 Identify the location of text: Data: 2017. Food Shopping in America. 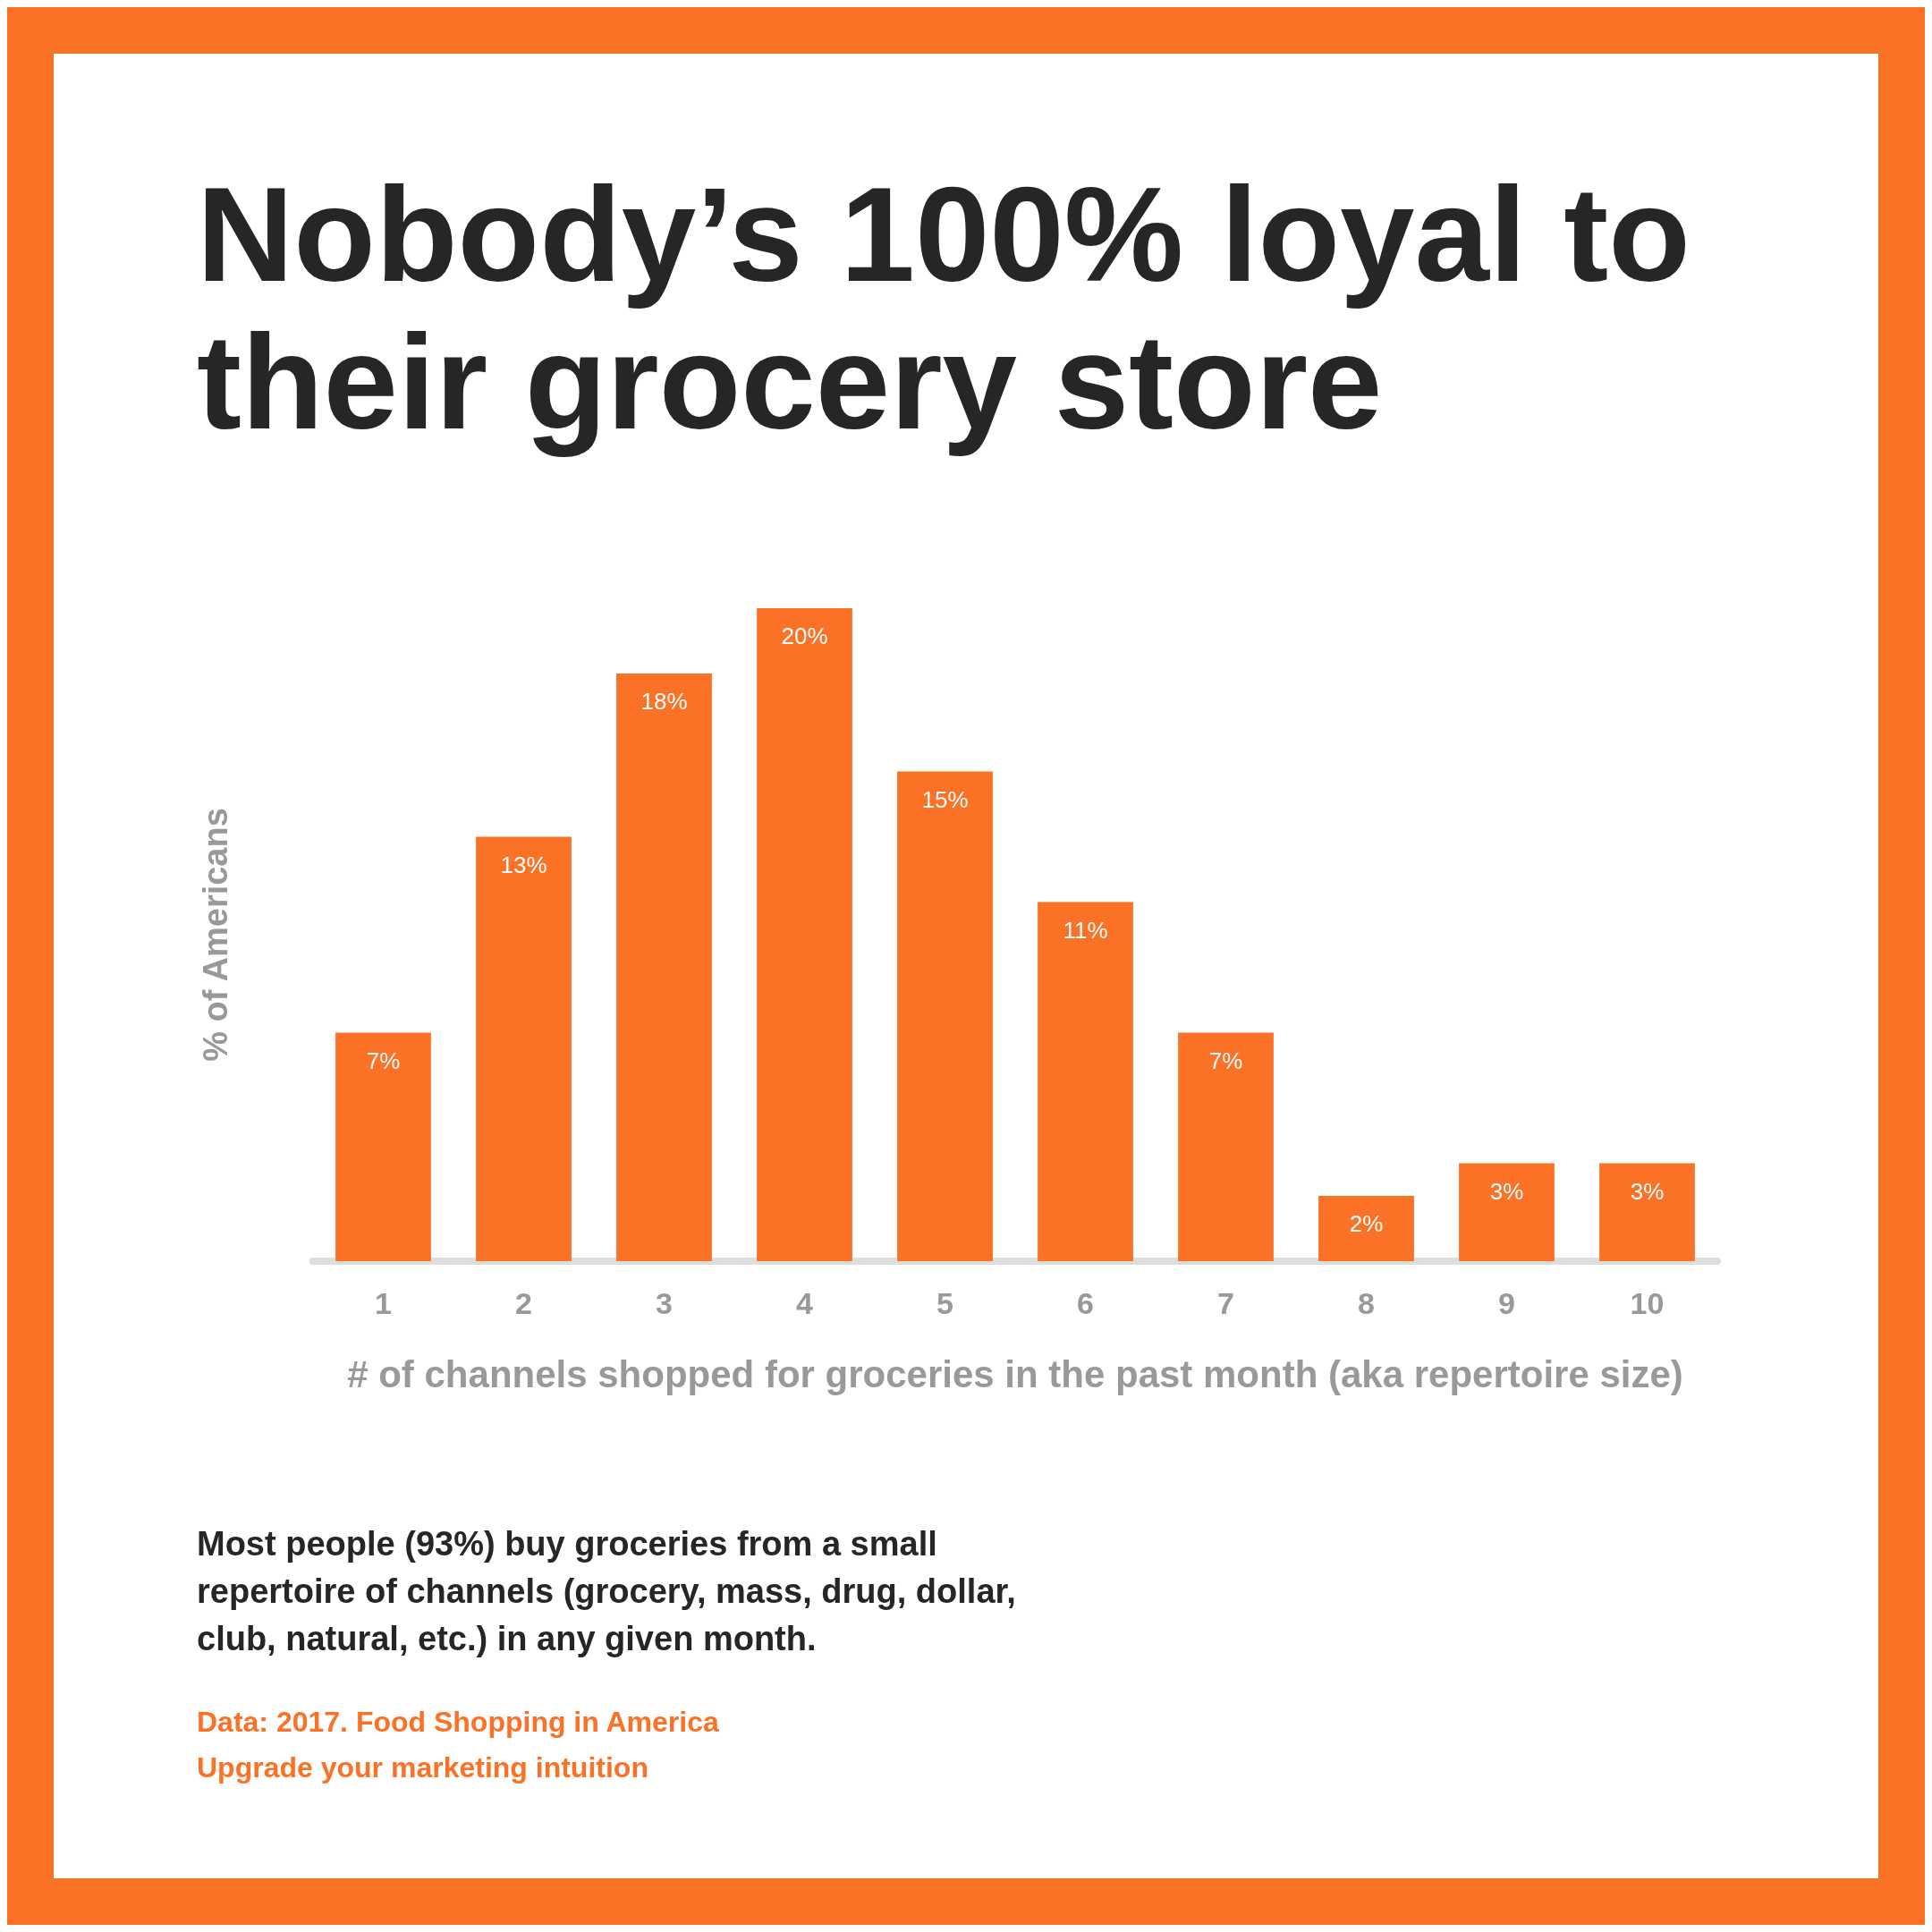
(458, 1722).